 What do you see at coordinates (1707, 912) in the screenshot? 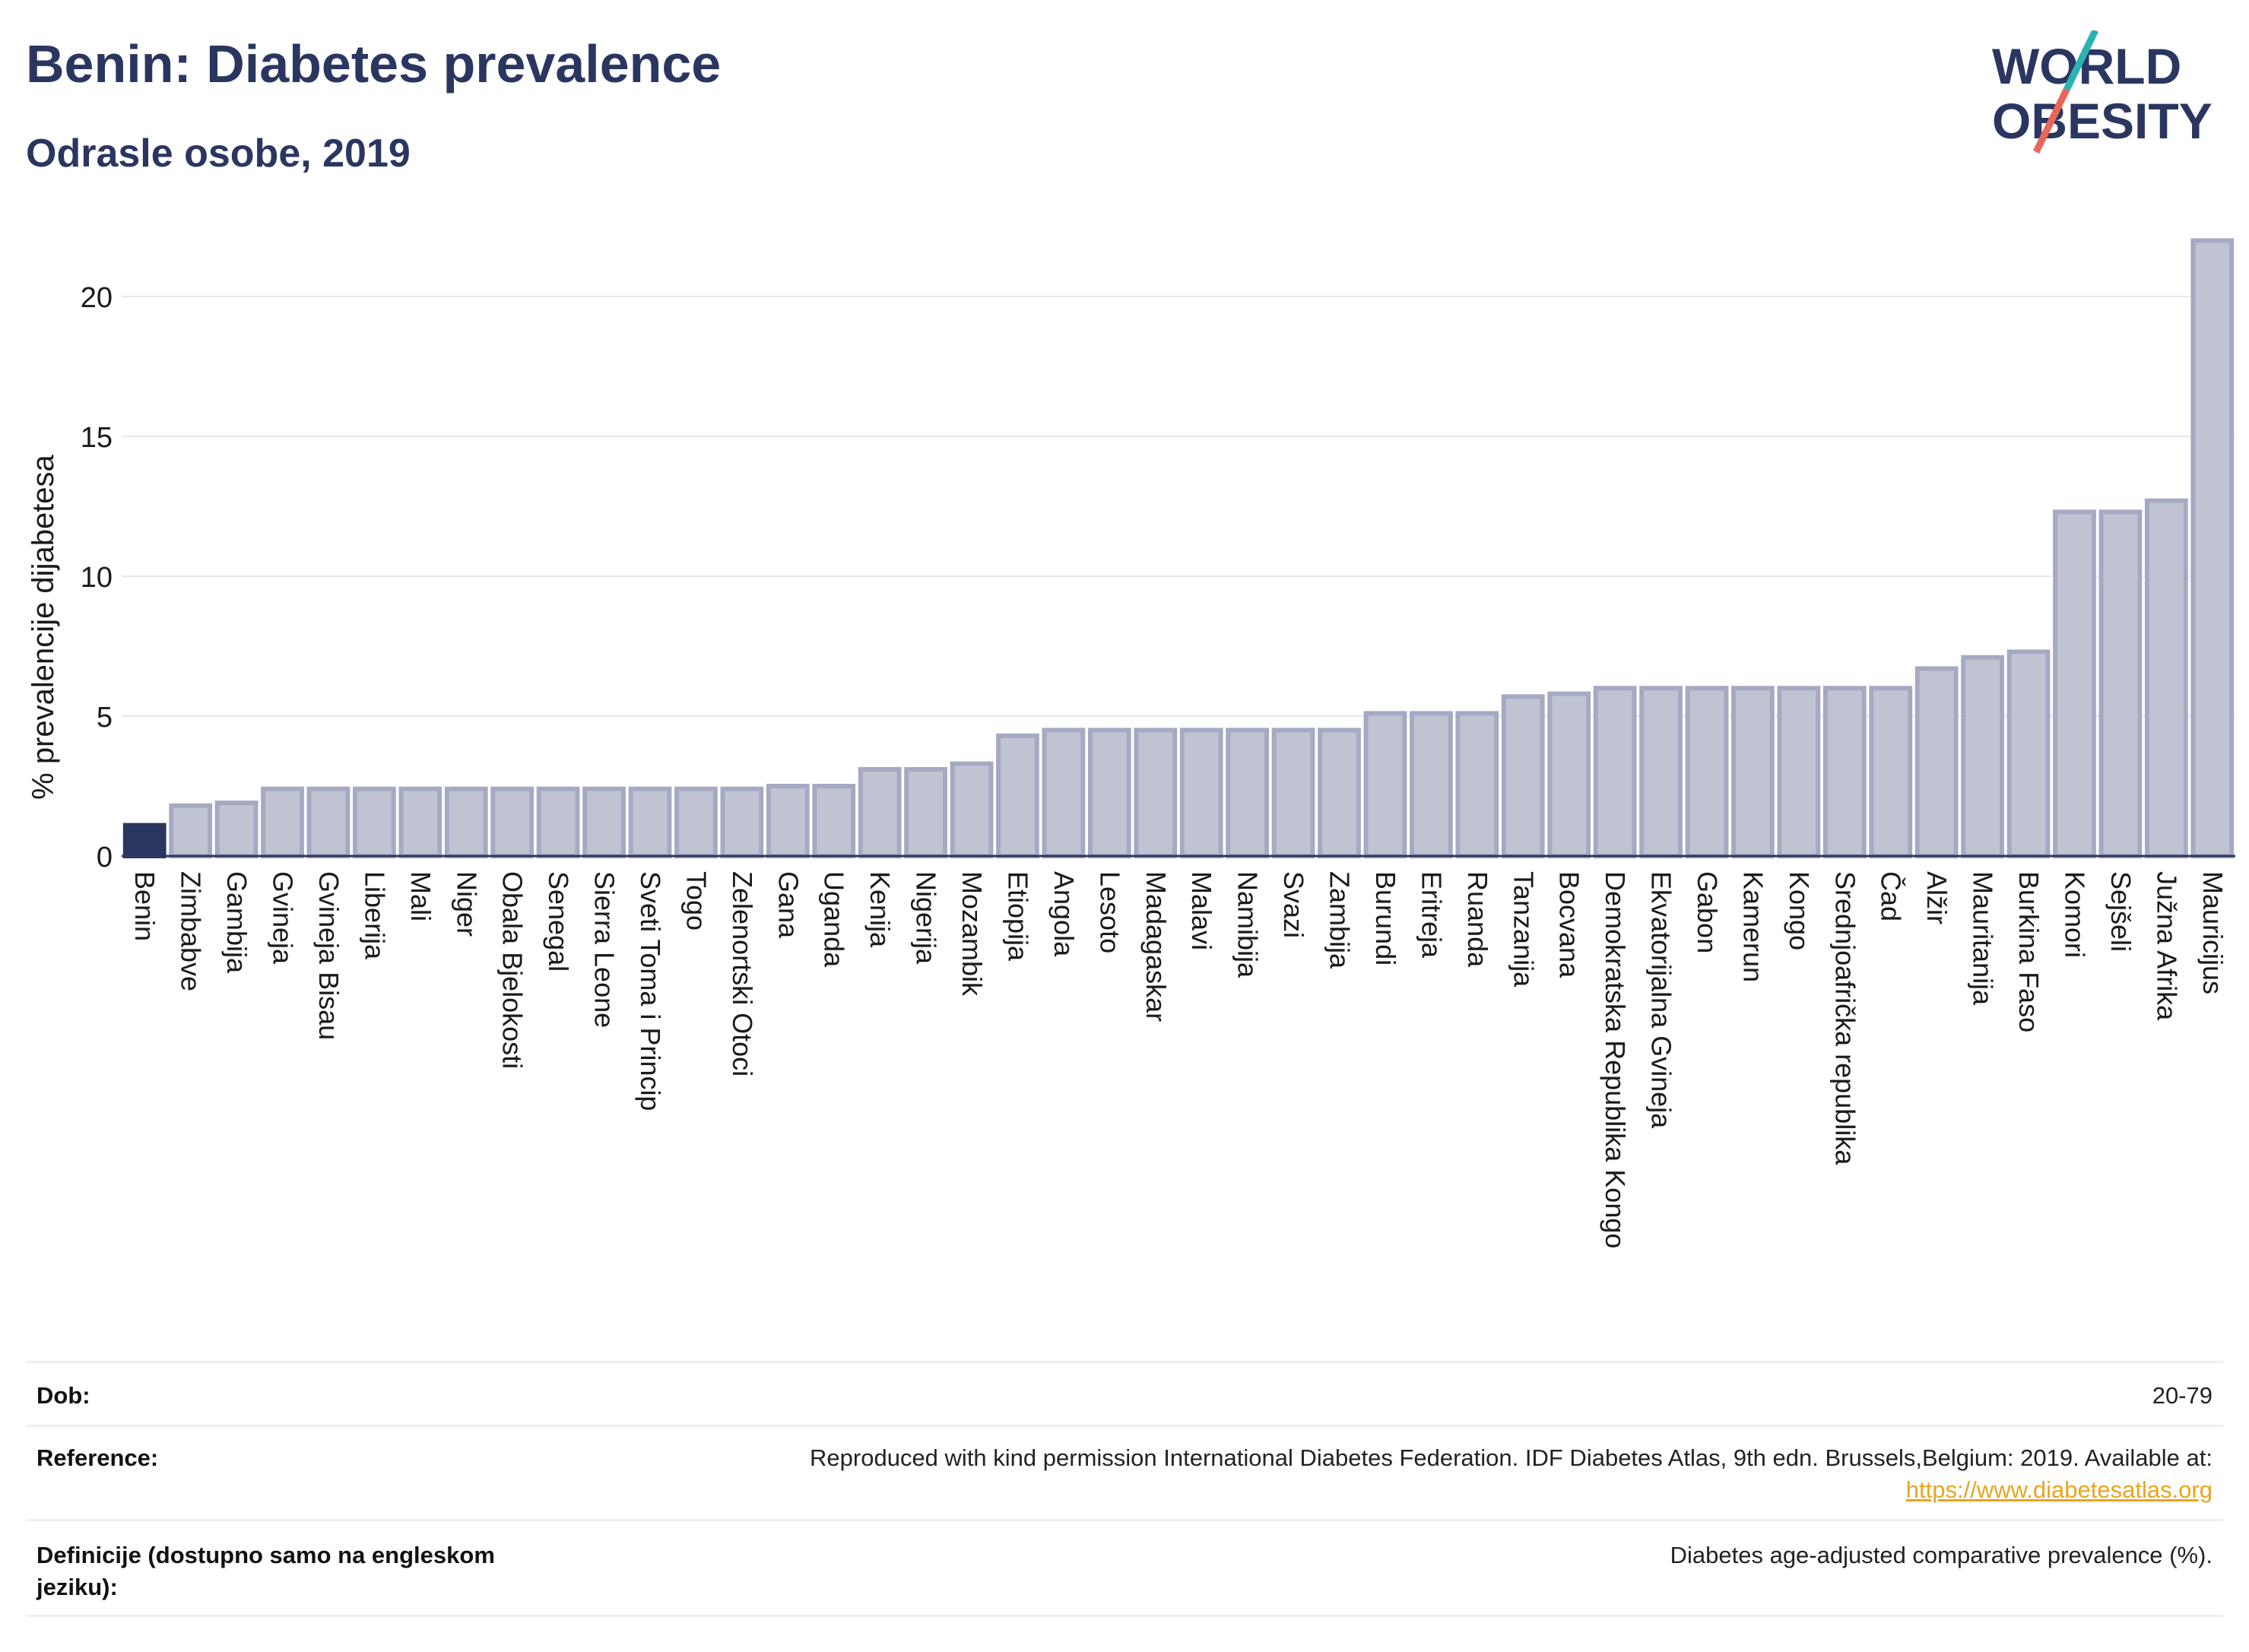
I see `x-tick-label: Gabon` at bounding box center [1707, 912].